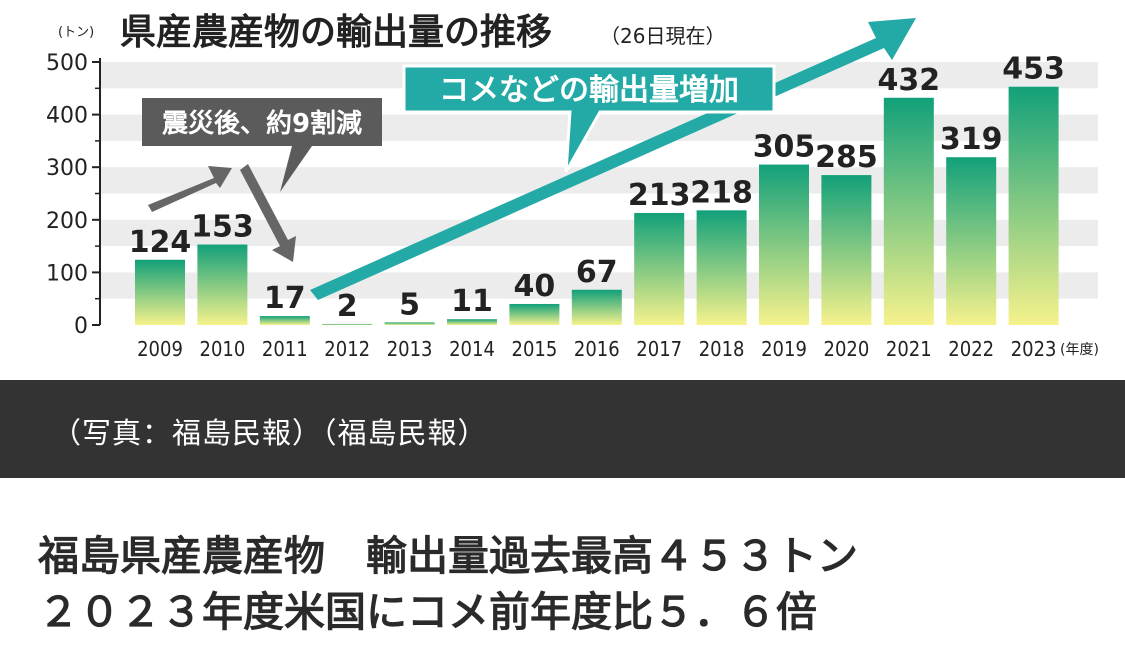  I want to click on x-tick-label: 2023, so click(1034, 349).